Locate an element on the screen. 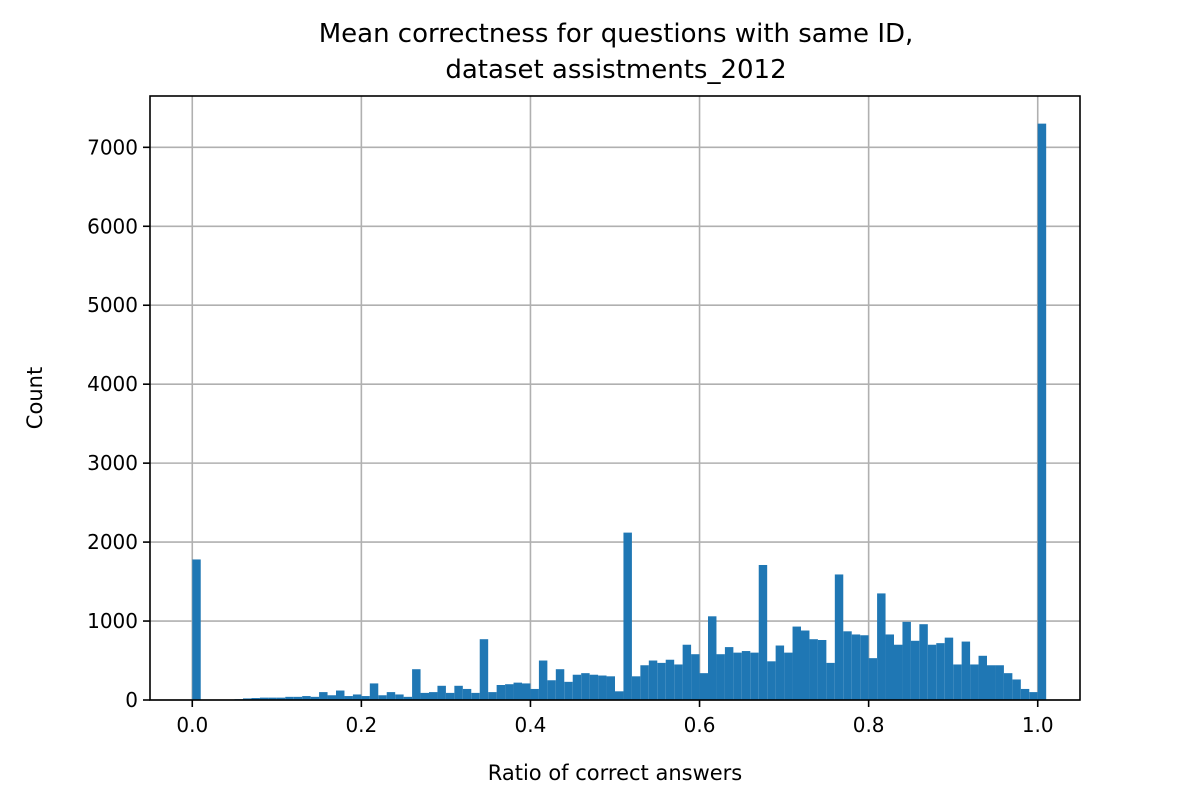 The height and width of the screenshot is (800, 1200). x-axis-label: Ratio of correct answers is located at coordinates (615, 773).